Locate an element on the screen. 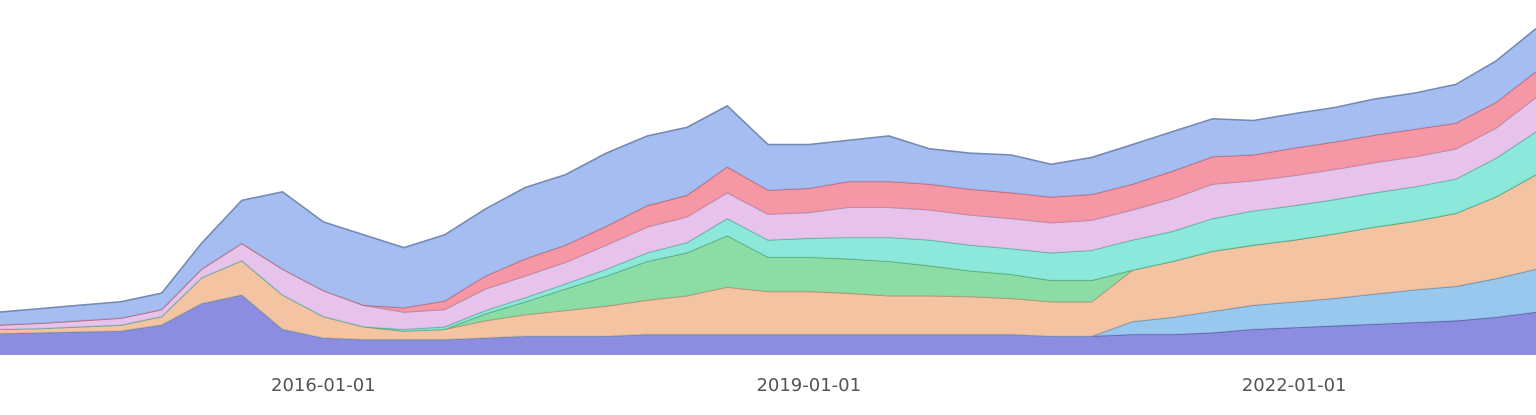 The height and width of the screenshot is (415, 1536). x-tick-label: 2022-01-01 is located at coordinates (1294, 385).